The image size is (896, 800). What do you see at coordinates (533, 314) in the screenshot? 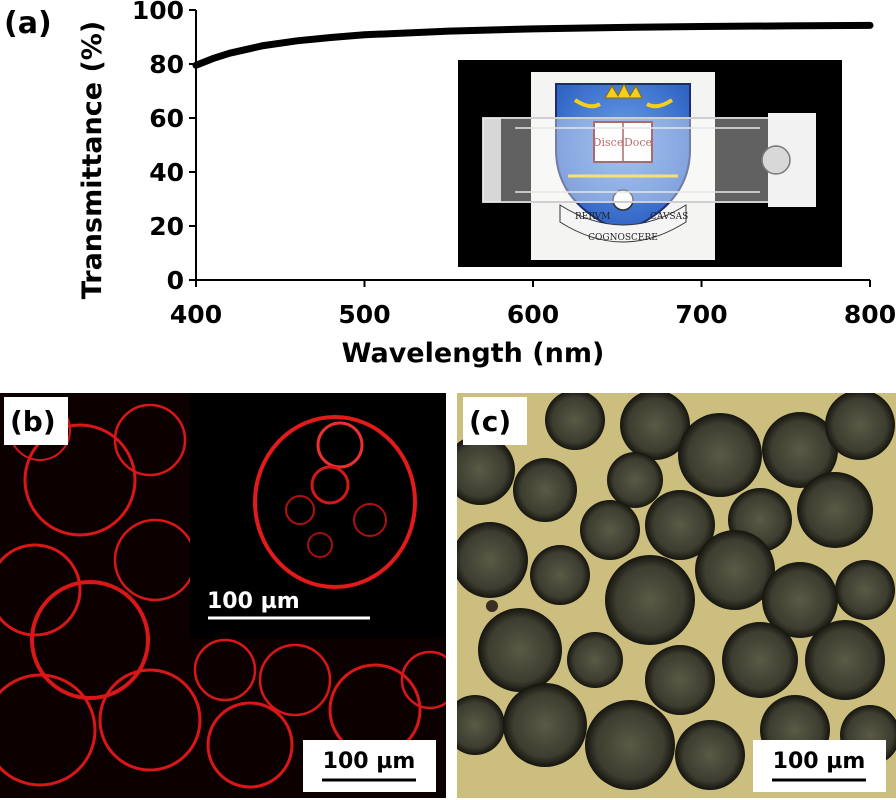
I see `x-tick-label: 600` at bounding box center [533, 314].